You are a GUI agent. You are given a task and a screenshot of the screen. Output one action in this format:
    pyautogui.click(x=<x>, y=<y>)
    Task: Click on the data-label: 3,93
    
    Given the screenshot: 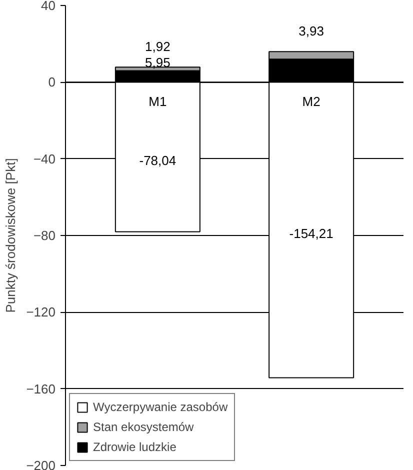 What is the action you would take?
    pyautogui.click(x=311, y=31)
    